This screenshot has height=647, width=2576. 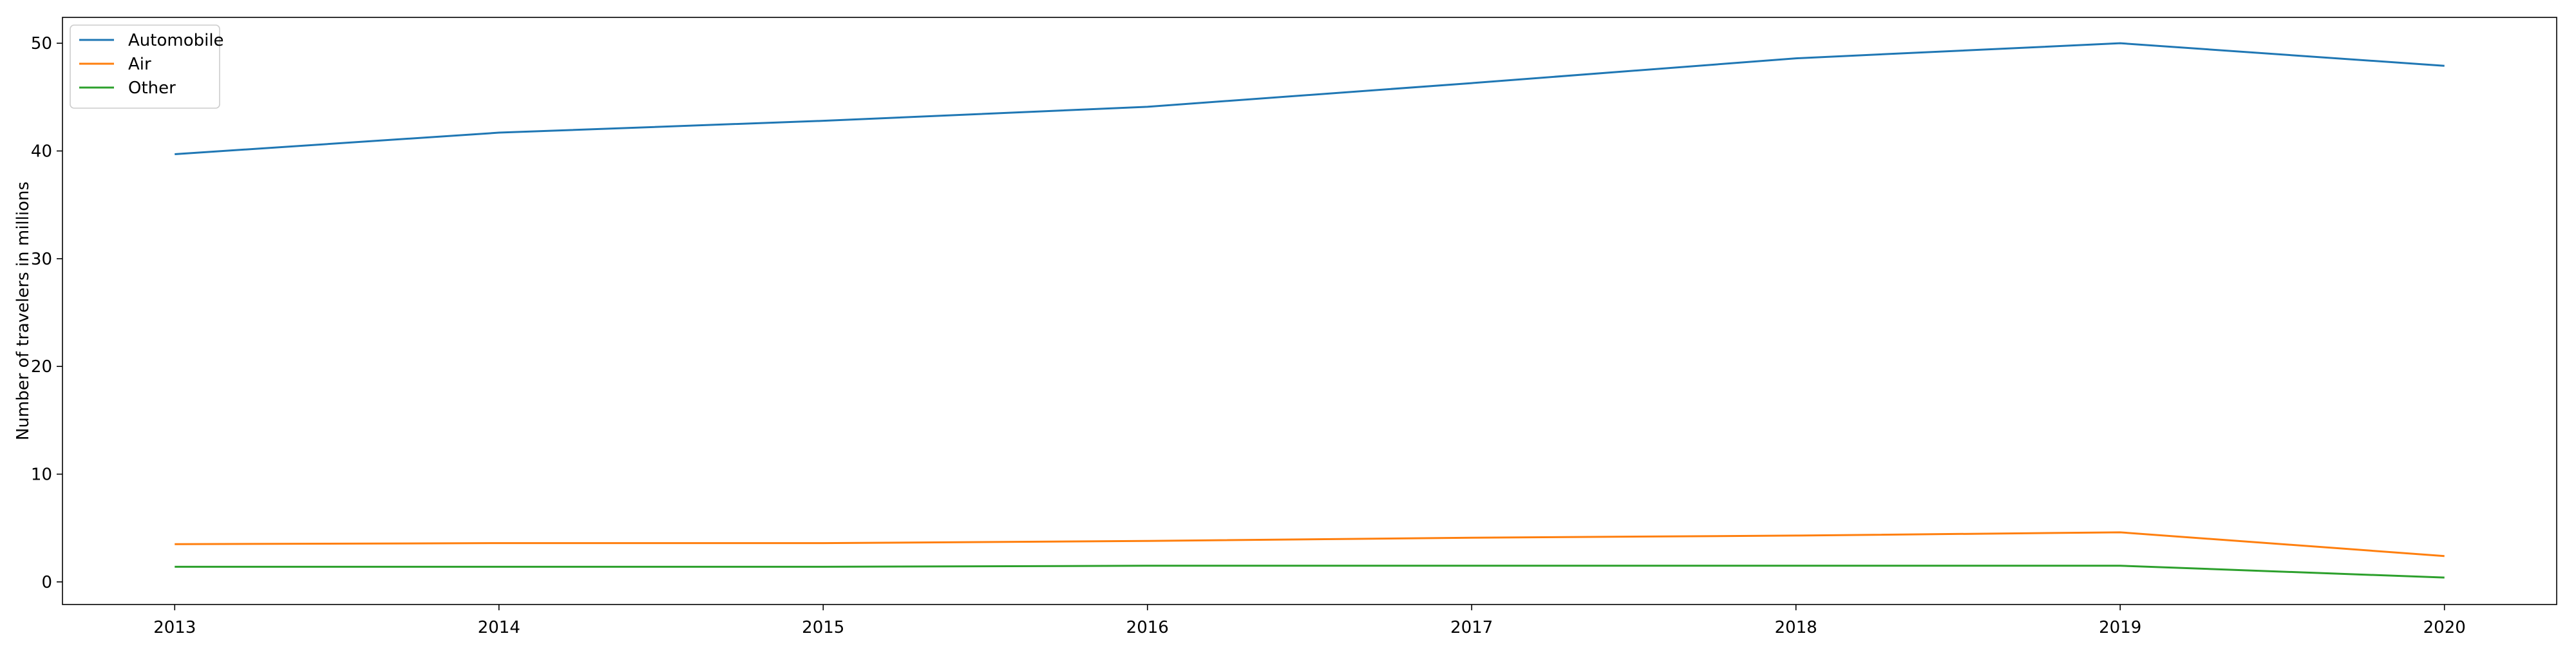 What do you see at coordinates (46, 582) in the screenshot?
I see `y-tick-label: 0` at bounding box center [46, 582].